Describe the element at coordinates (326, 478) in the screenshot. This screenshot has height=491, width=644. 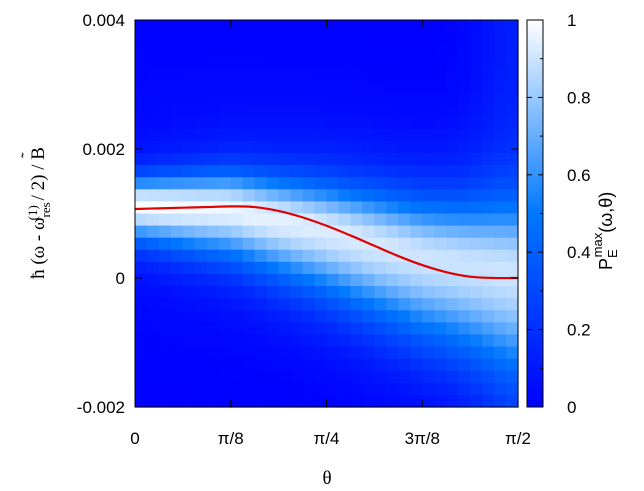
I see `x-axis-label: θ` at that location.